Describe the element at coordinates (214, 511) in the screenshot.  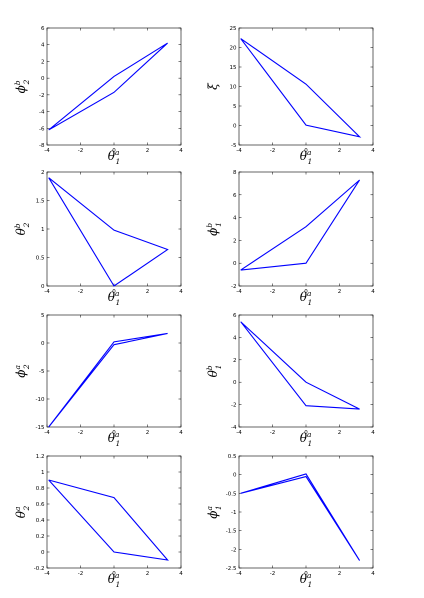
I see `y-axis-label: ϕa1` at that location.